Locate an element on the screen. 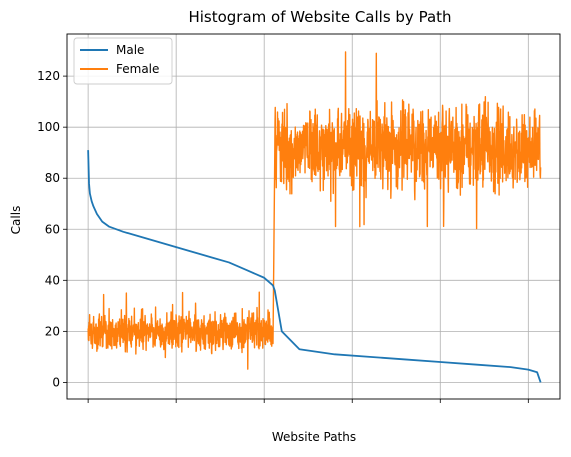 The height and width of the screenshot is (457, 571). chart-title: Histogram of Website Calls by Path is located at coordinates (319, 17).